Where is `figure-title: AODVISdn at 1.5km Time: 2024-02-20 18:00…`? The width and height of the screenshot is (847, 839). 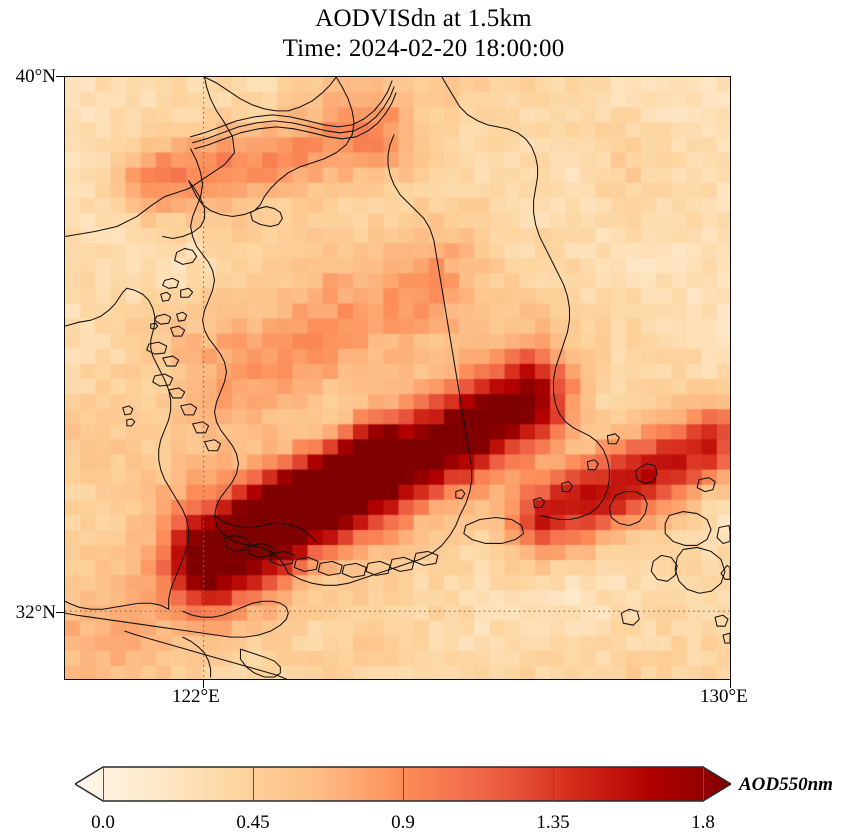 figure-title: AODVISdn at 1.5km Time: 2024-02-20 18:00… is located at coordinates (423, 33).